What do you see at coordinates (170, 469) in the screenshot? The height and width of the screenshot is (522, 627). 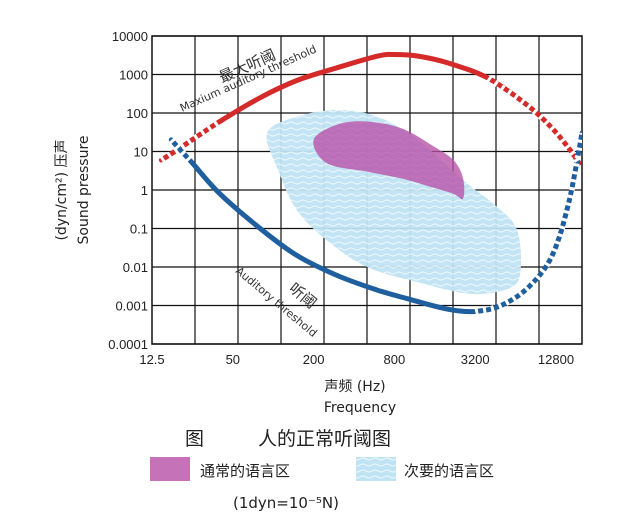 I see `legend-swatch-main` at bounding box center [170, 469].